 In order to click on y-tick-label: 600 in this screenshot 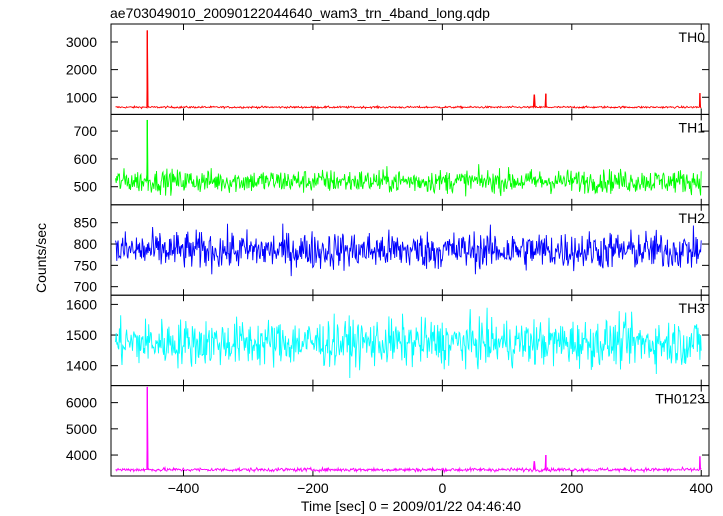, I will do `click(86, 159)`.